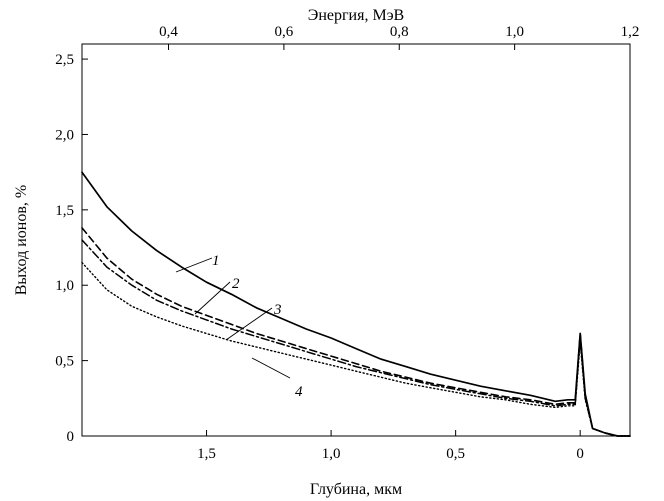 This screenshot has height=501, width=664. Describe the element at coordinates (21, 240) in the screenshot. I see `y-axis-title: Выход ионов, %` at that location.